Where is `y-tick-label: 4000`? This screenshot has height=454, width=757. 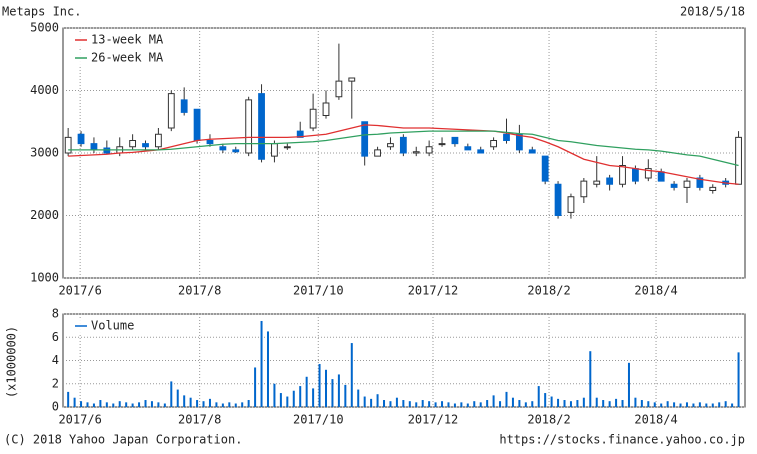
y-tick-label: 4000 is located at coordinates (44, 90).